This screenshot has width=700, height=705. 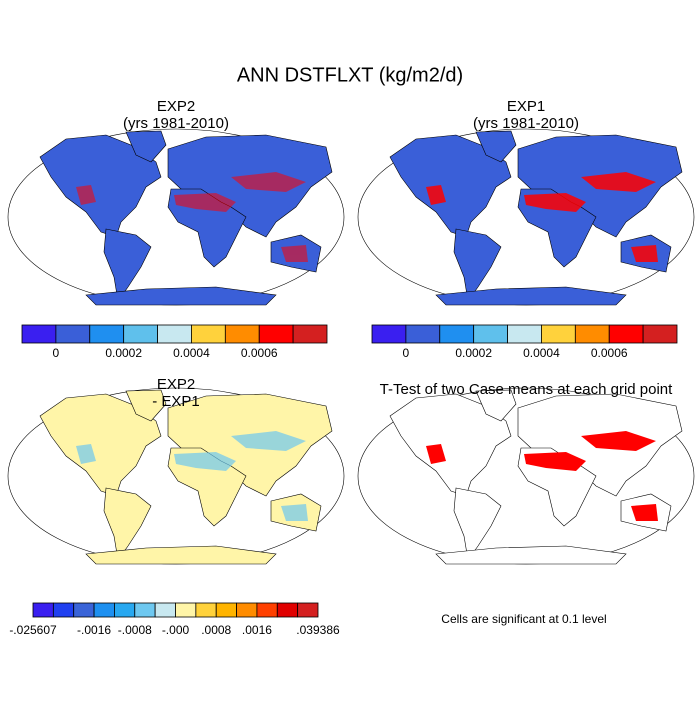 What do you see at coordinates (176, 476) in the screenshot?
I see `map-difference` at bounding box center [176, 476].